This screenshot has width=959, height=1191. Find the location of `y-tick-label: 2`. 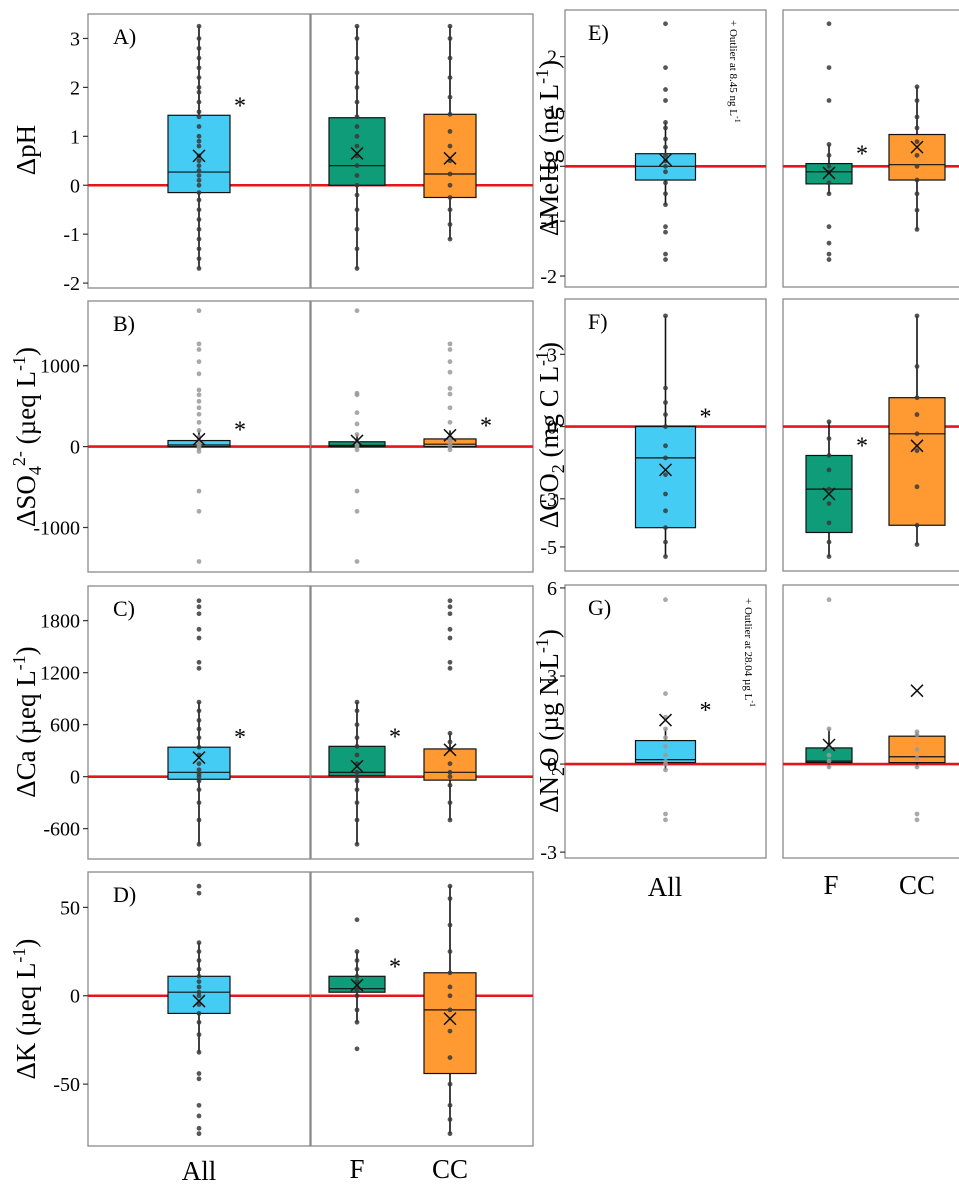

y-tick-label: 2 is located at coordinates (552, 58).